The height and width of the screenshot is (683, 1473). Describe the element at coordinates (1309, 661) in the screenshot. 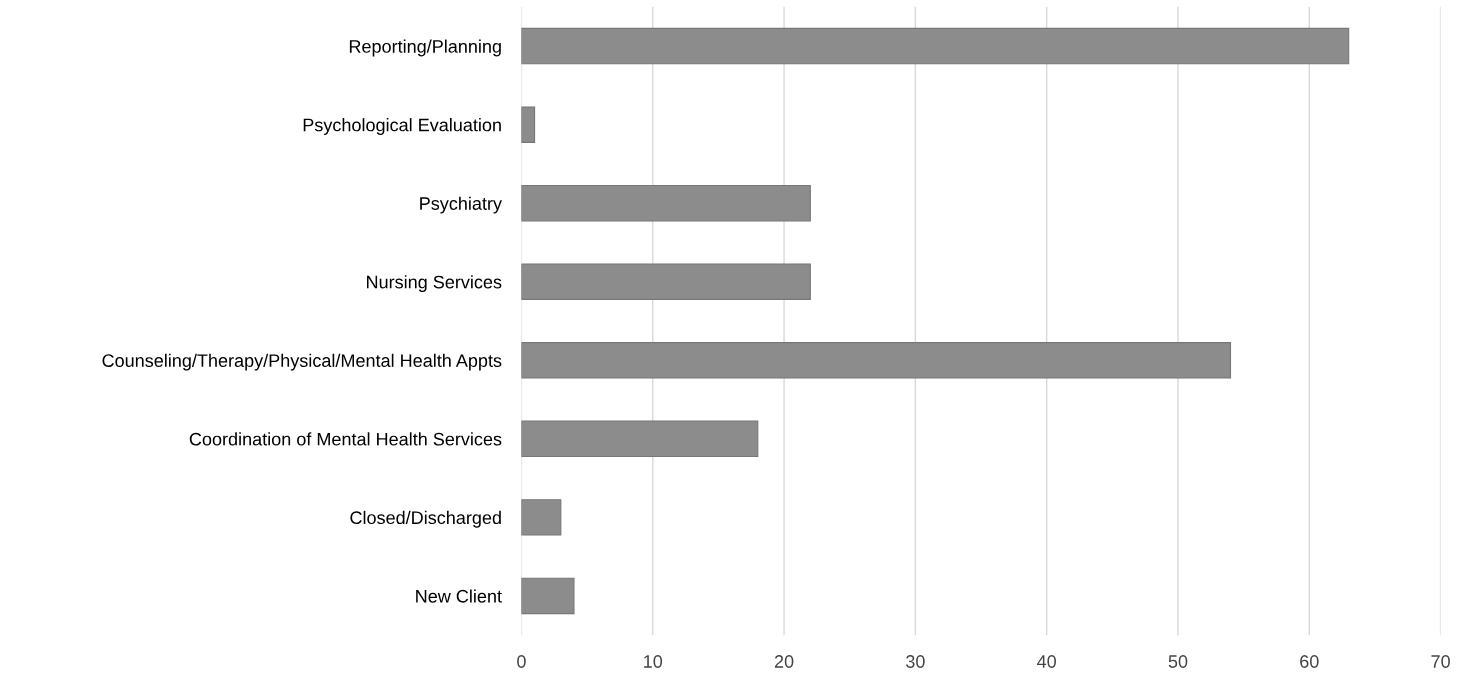

I see `x-tick-label: 60` at that location.